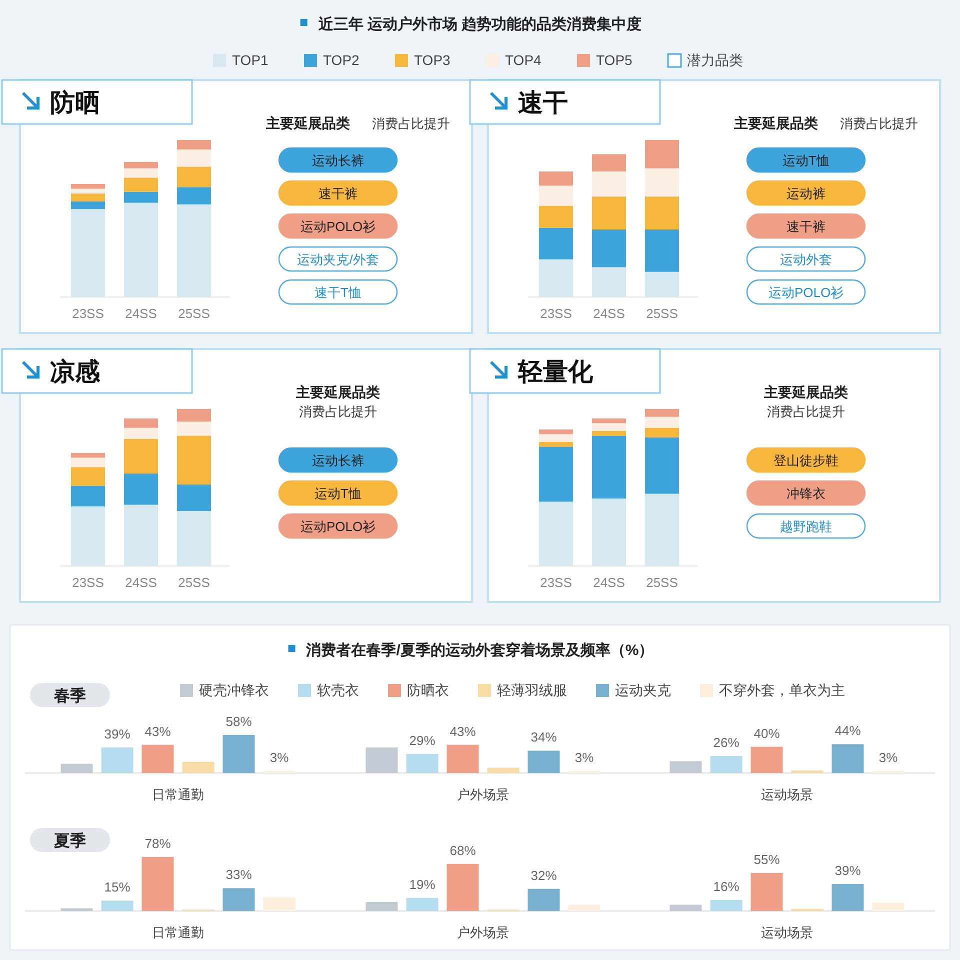 The image size is (960, 960). Describe the element at coordinates (544, 875) in the screenshot. I see `data-label: 32%` at that location.